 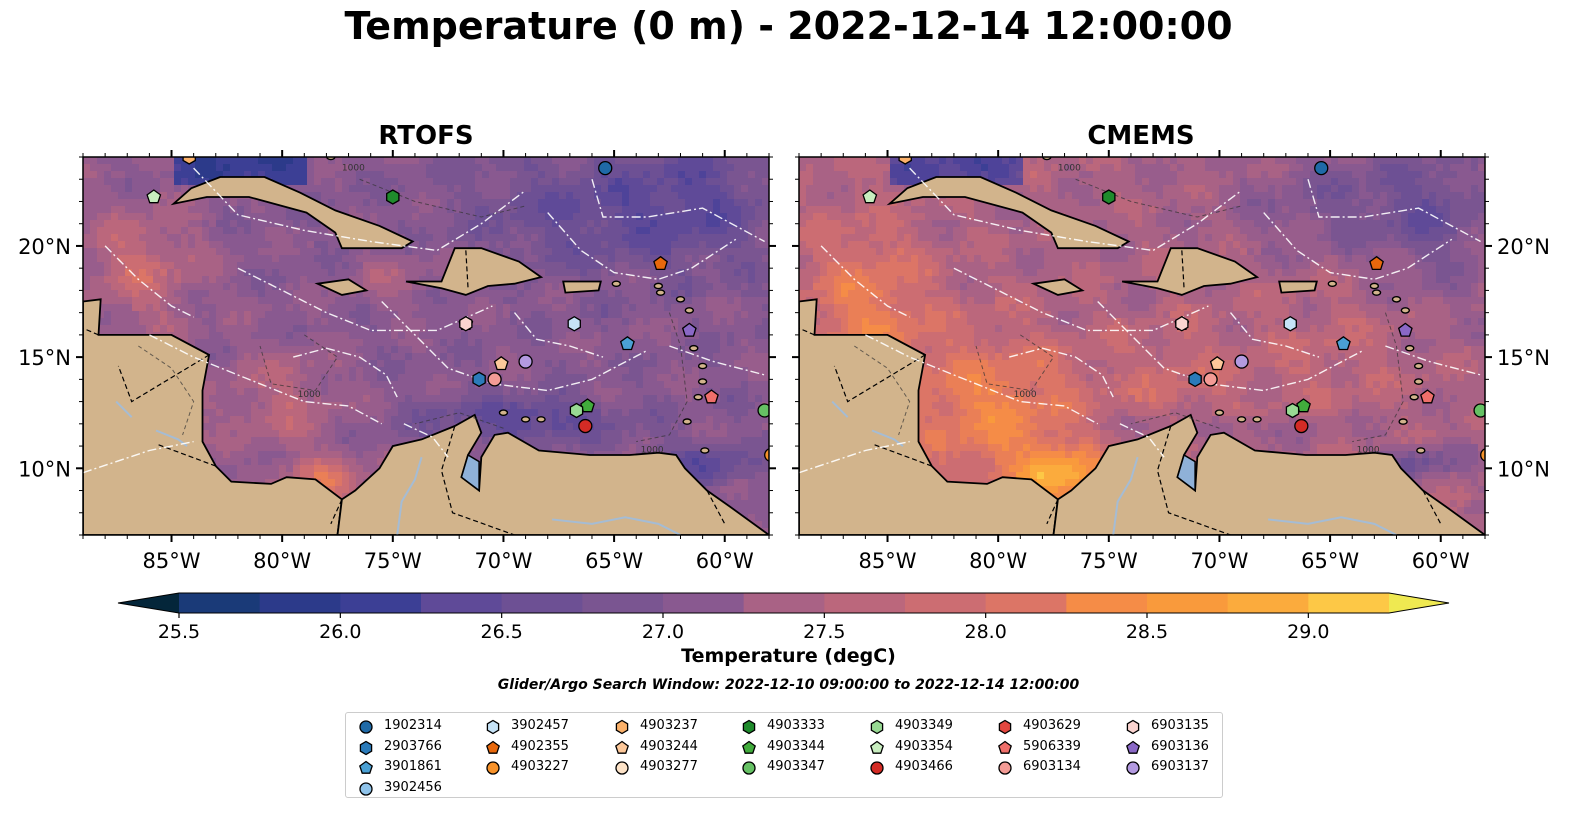 I want to click on contour-label: 1000, so click(x=652, y=451).